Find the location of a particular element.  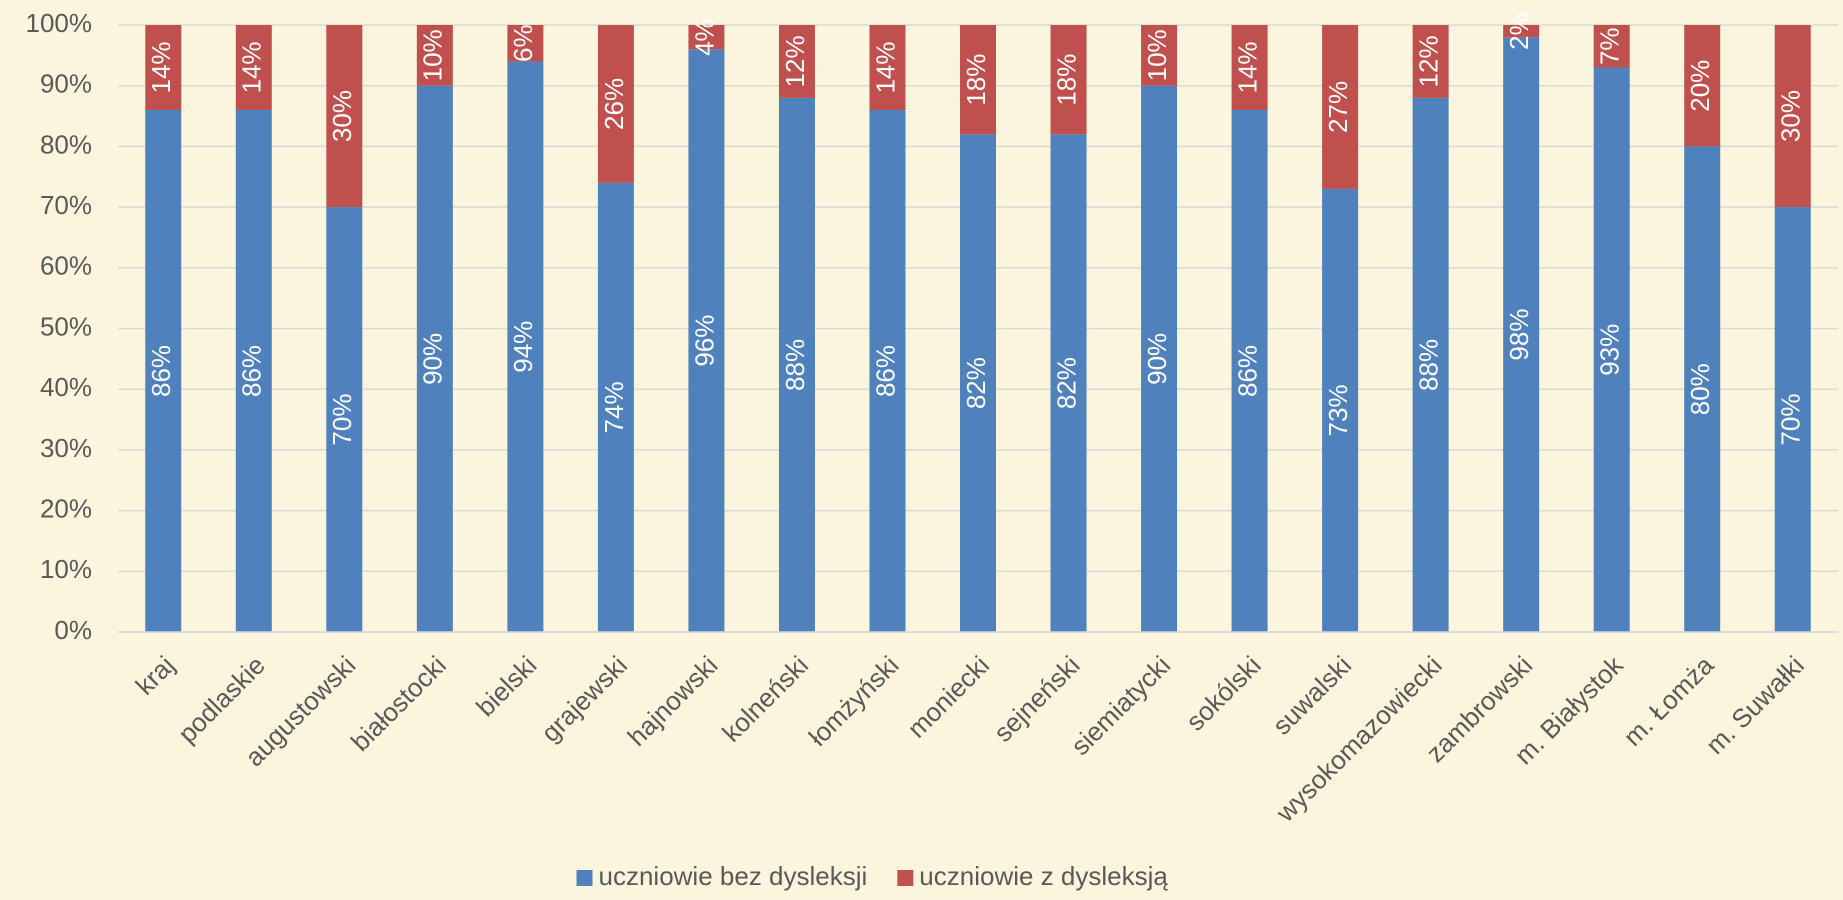

data-label: 96% is located at coordinates (704, 341).